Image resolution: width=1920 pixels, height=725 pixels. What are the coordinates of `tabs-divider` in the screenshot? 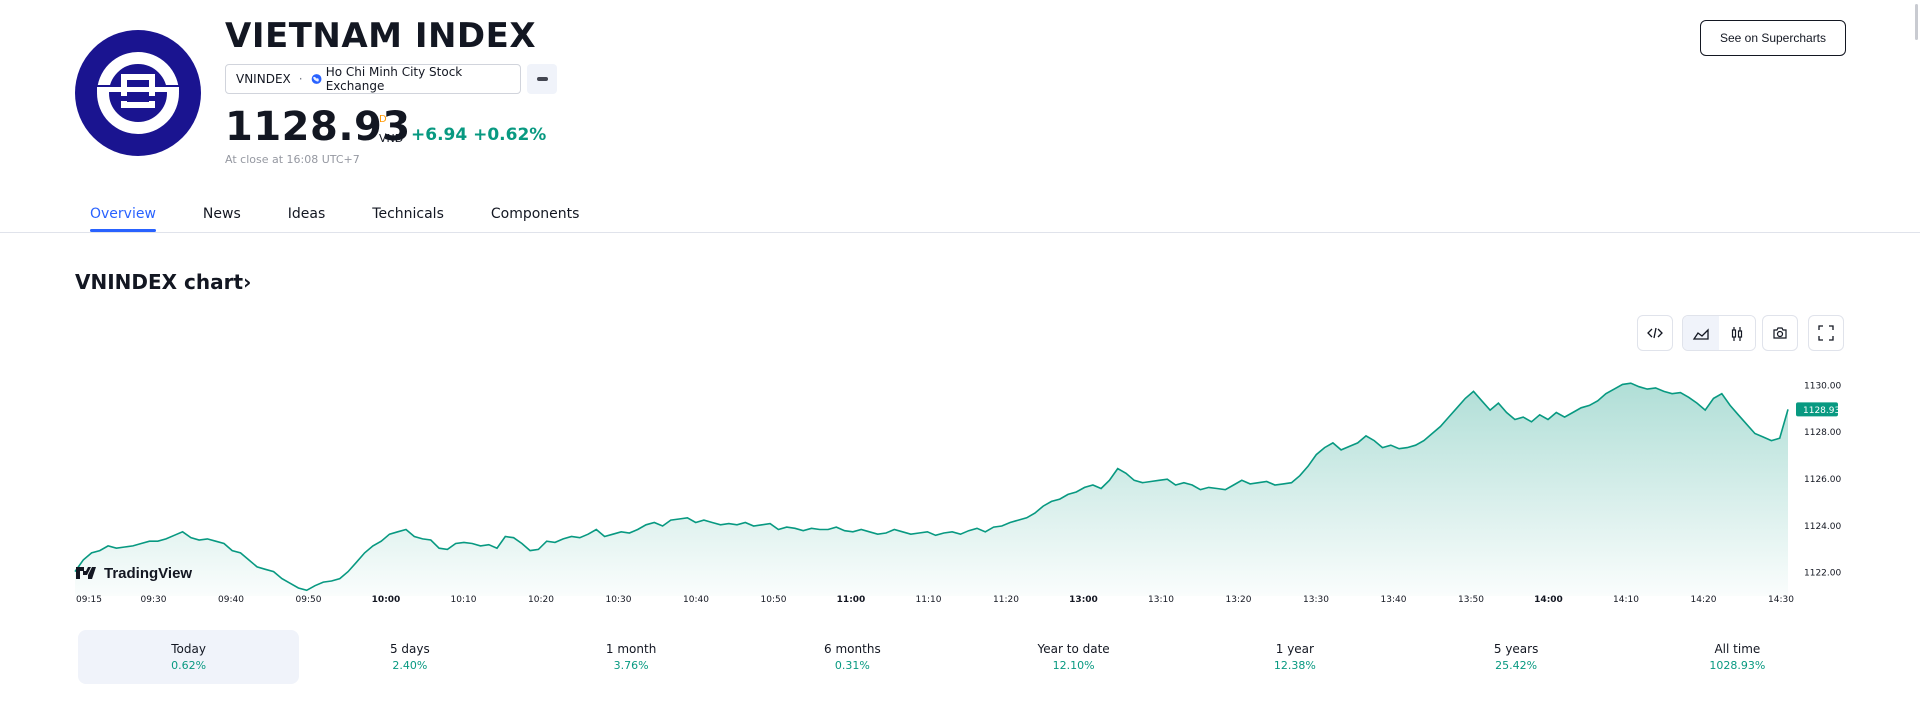 It's located at (960, 232).